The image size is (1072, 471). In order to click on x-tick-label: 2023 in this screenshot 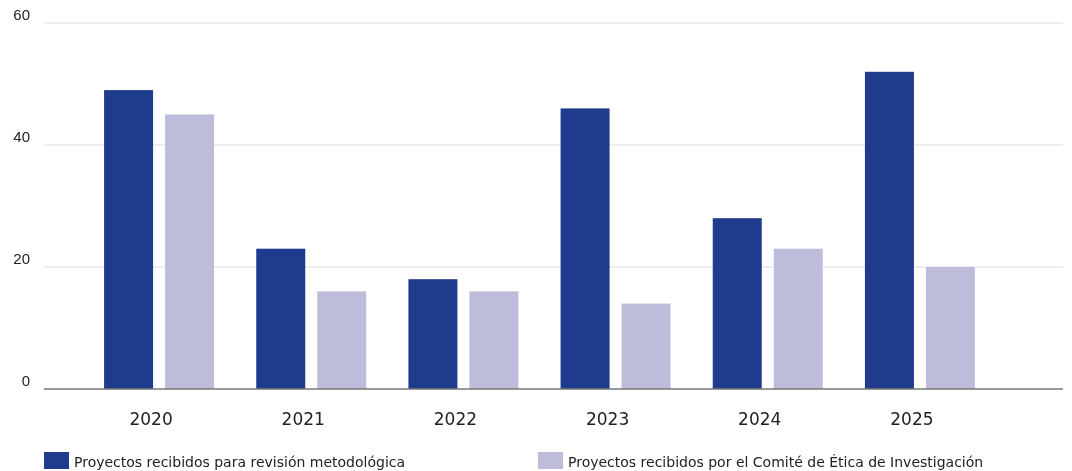, I will do `click(607, 419)`.